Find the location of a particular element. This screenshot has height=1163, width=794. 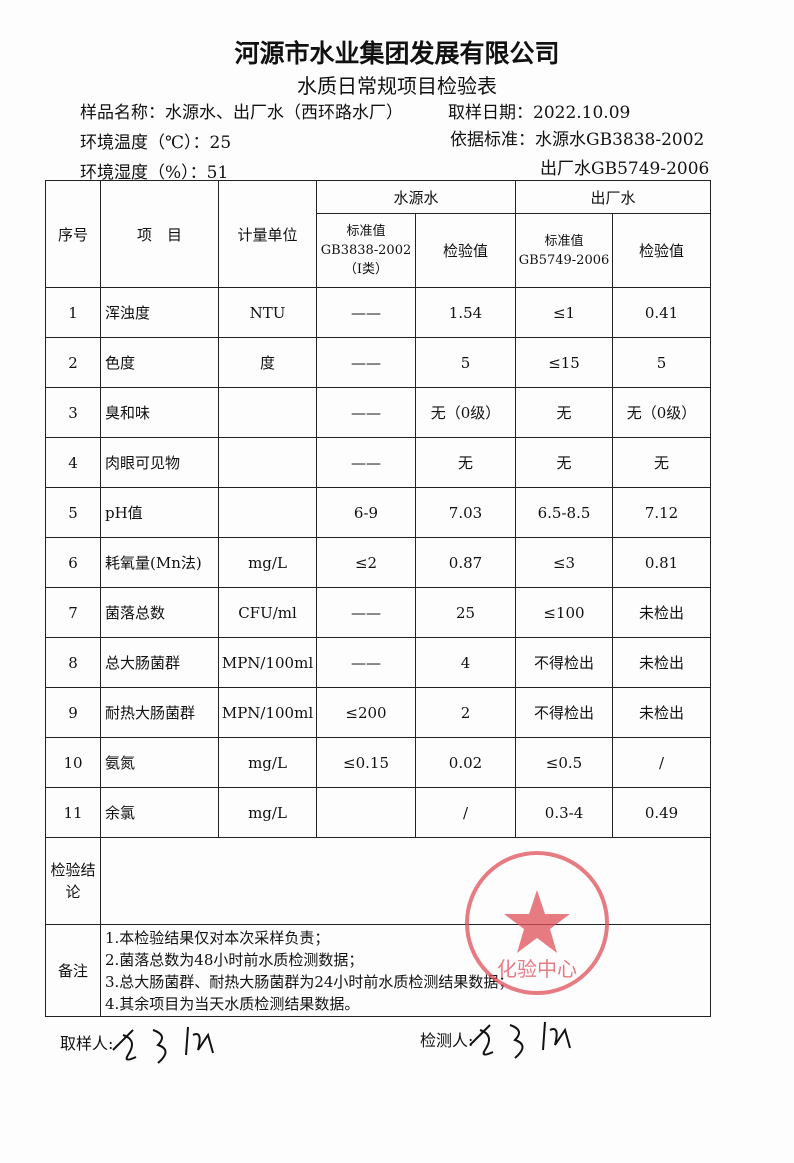

tester-signature is located at coordinates (520, 1040).